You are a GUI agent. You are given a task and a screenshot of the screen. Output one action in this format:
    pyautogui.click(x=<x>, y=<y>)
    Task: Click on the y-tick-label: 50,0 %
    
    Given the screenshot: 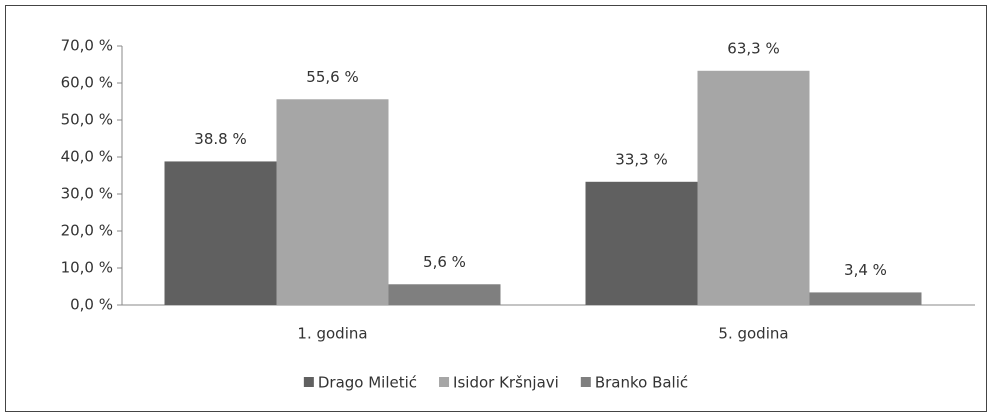 What is the action you would take?
    pyautogui.click(x=87, y=120)
    